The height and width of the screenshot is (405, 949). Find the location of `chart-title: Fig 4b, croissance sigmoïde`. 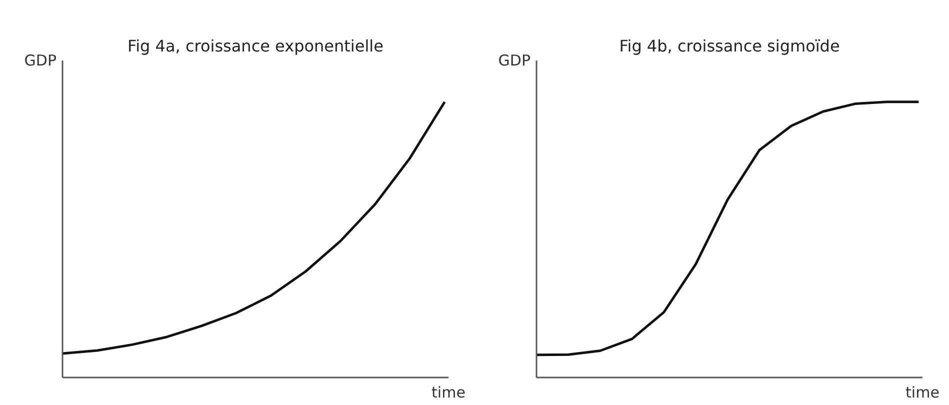

chart-title: Fig 4b, croissance sigmoïde is located at coordinates (729, 46).